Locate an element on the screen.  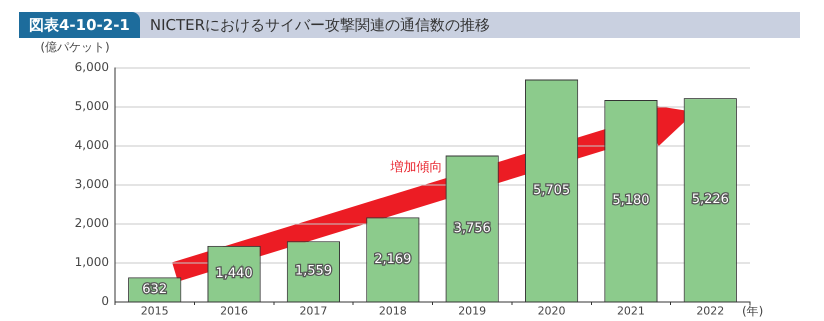
data-label: 1,559 is located at coordinates (313, 271).